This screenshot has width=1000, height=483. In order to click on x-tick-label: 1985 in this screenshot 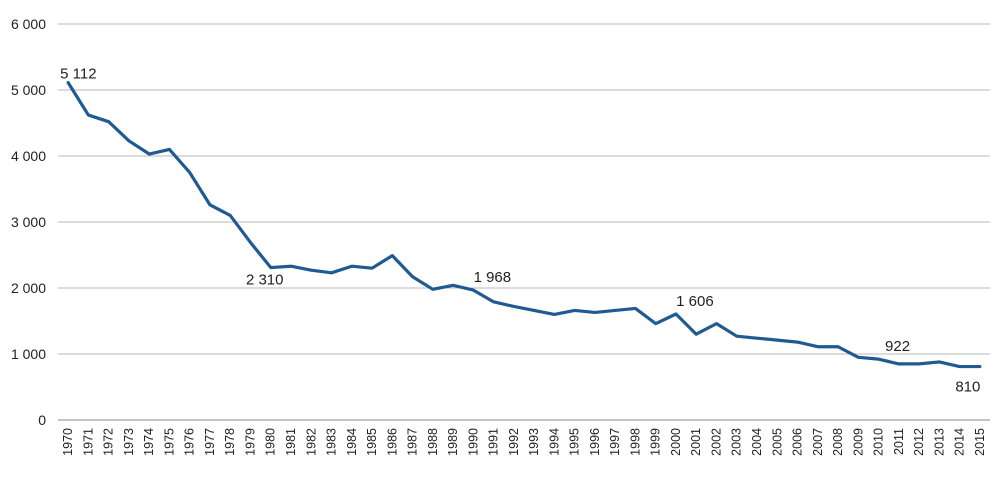, I will do `click(372, 442)`.